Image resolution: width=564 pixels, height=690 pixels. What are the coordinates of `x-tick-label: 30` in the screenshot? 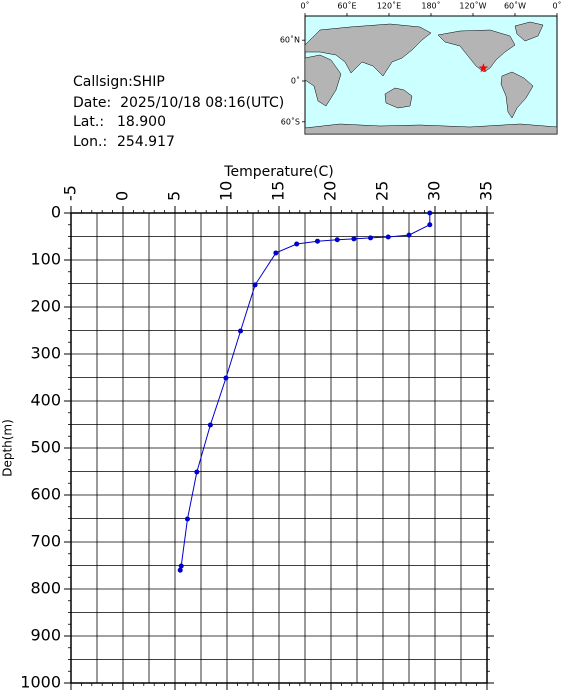 It's located at (434, 191).